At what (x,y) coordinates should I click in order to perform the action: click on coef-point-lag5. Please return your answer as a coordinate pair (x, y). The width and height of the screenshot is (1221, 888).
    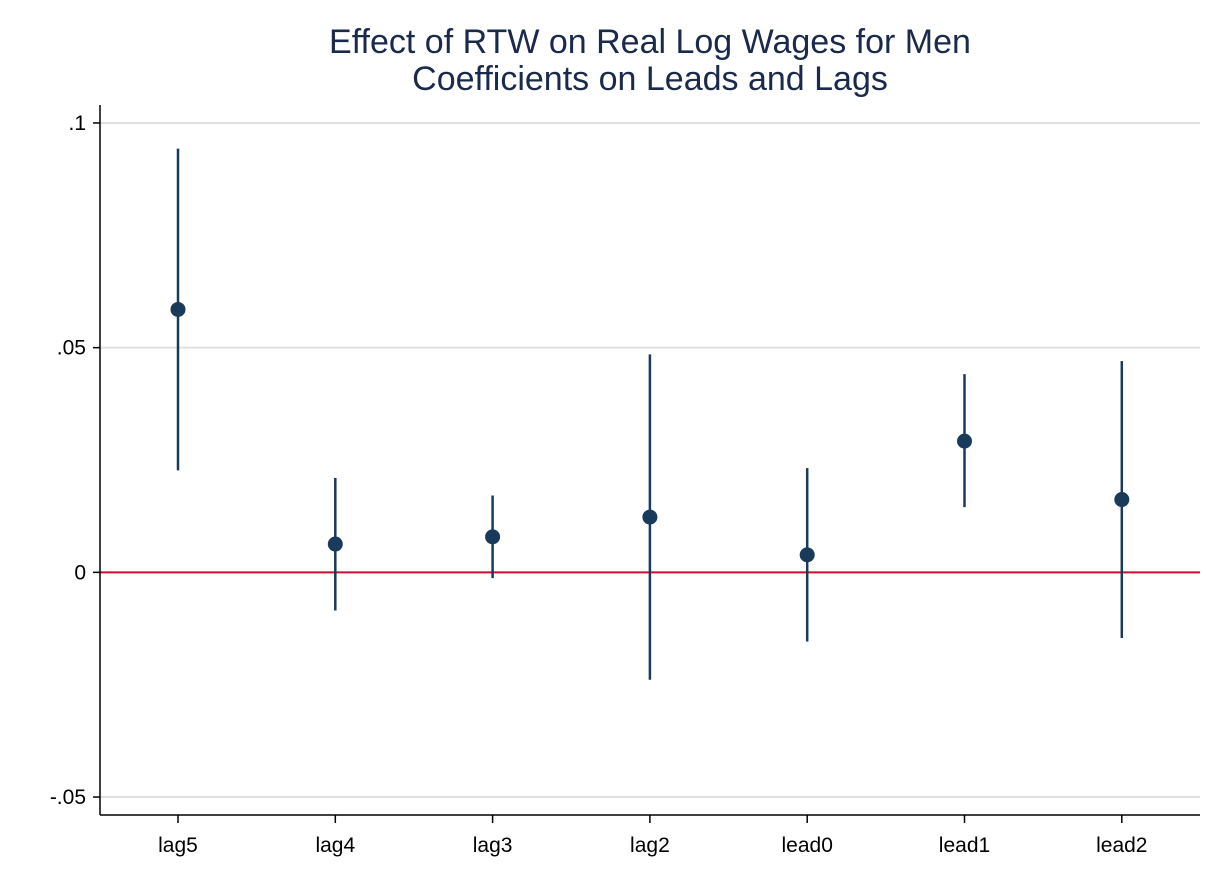
    Looking at the image, I should click on (178, 309).